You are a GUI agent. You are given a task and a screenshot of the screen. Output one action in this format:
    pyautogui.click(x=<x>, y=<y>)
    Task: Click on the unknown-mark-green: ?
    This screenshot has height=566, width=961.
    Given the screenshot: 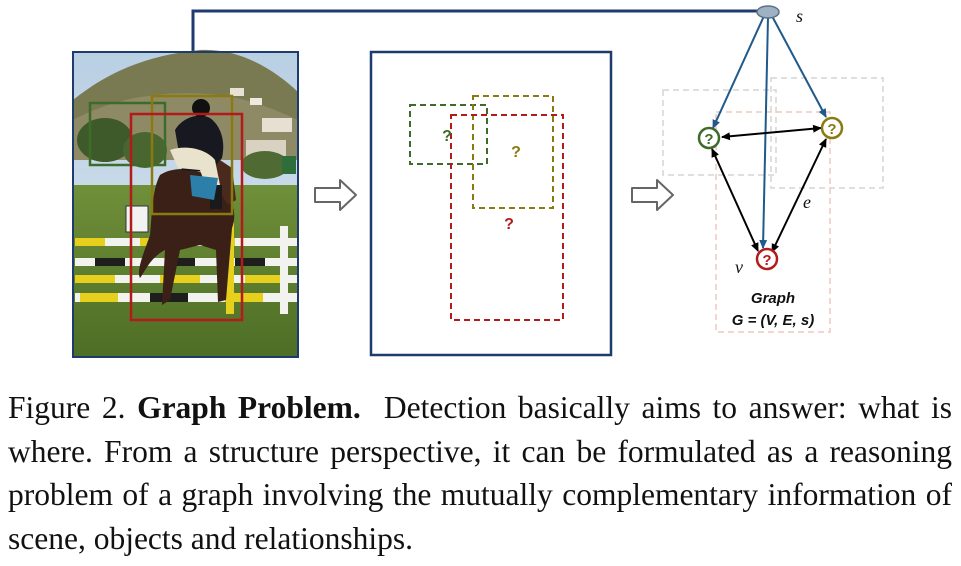 What is the action you would take?
    pyautogui.click(x=447, y=136)
    